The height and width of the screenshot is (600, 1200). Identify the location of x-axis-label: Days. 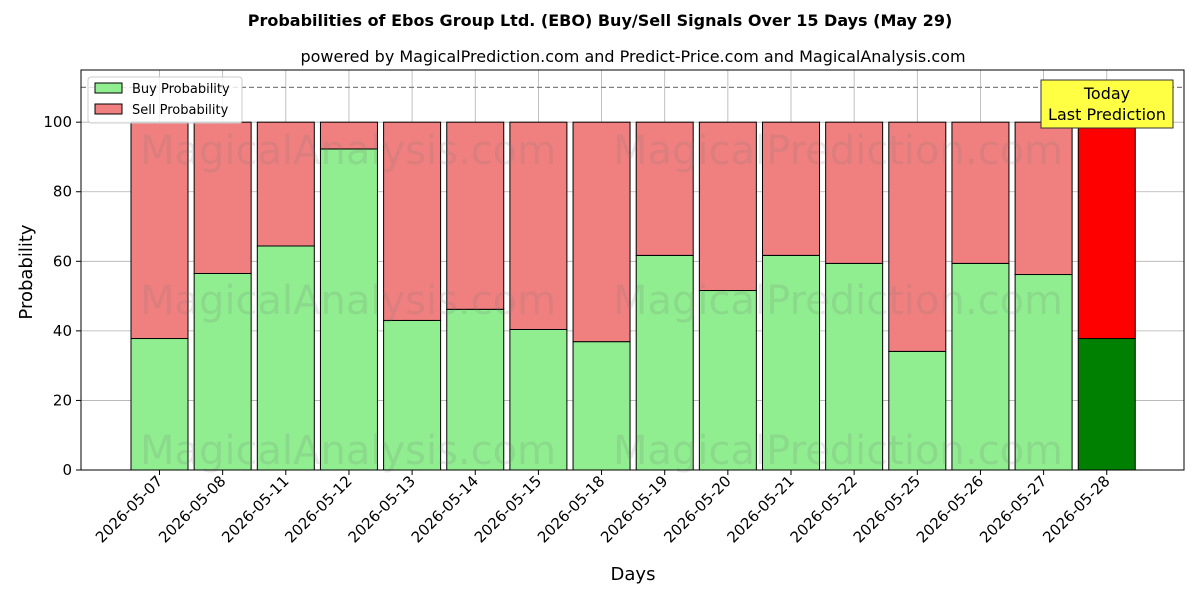
(633, 574).